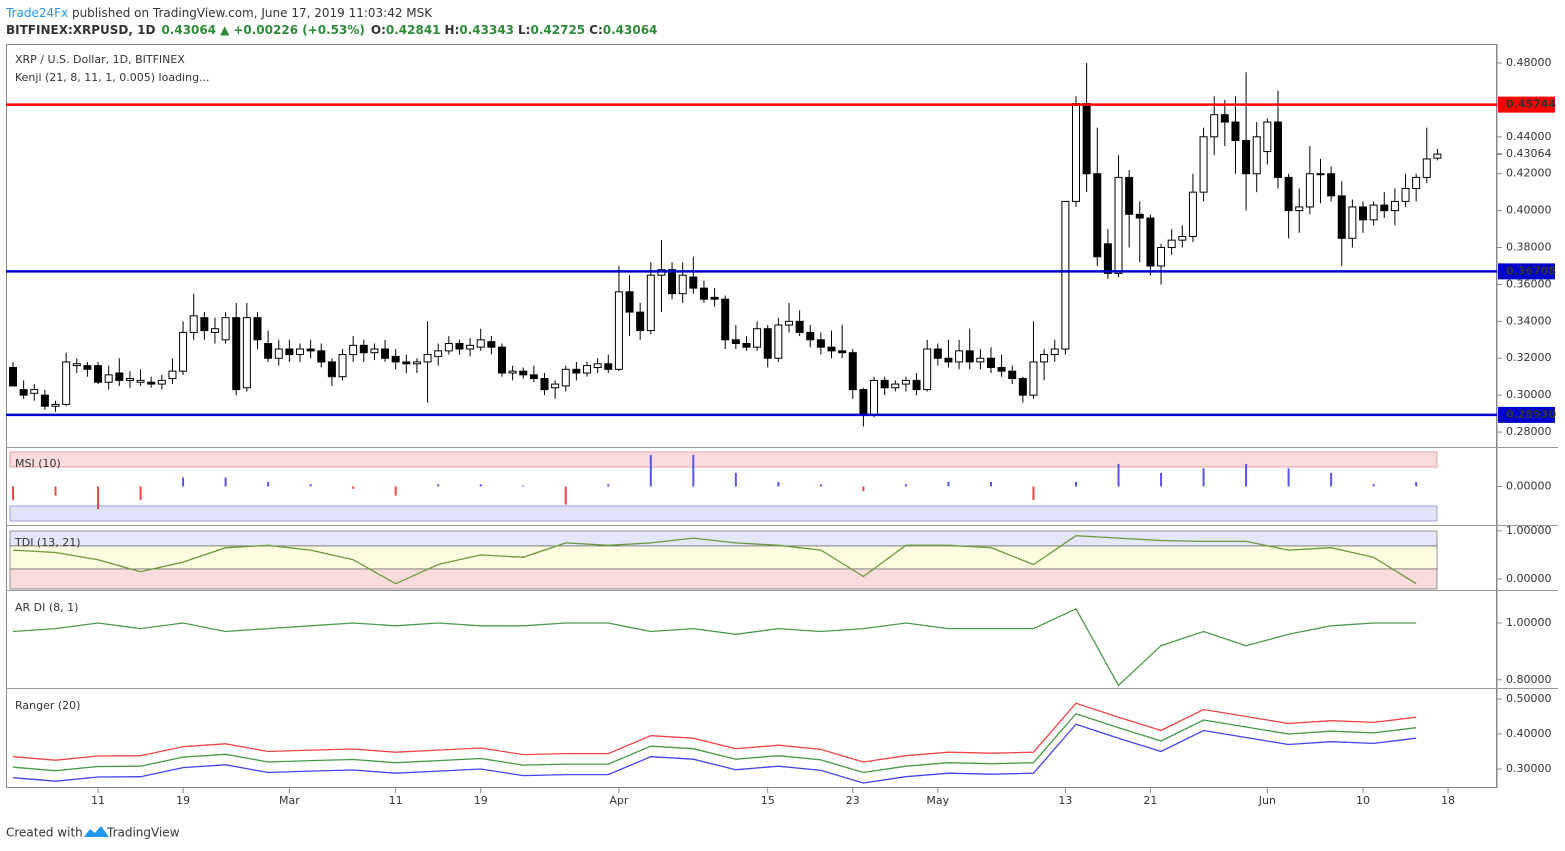 This screenshot has height=851, width=1565. Describe the element at coordinates (80, 30) in the screenshot. I see `symbol: BITFINEX:XRPUSD, 1D` at that location.